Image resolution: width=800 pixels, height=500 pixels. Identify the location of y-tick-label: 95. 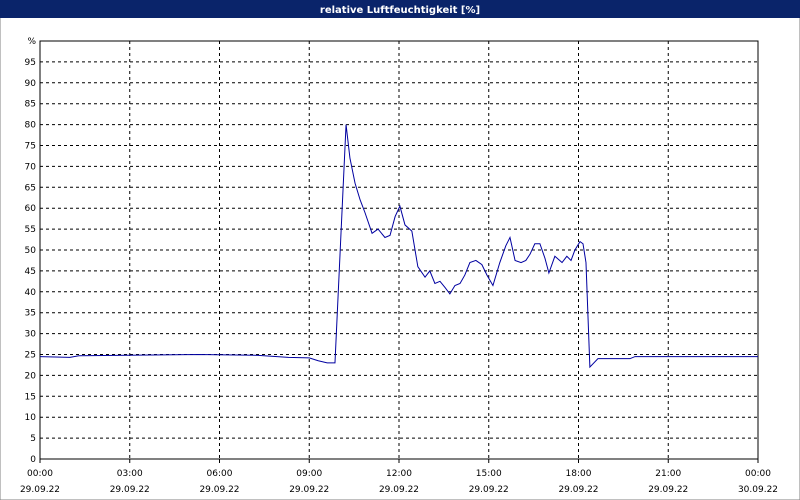
(30, 63).